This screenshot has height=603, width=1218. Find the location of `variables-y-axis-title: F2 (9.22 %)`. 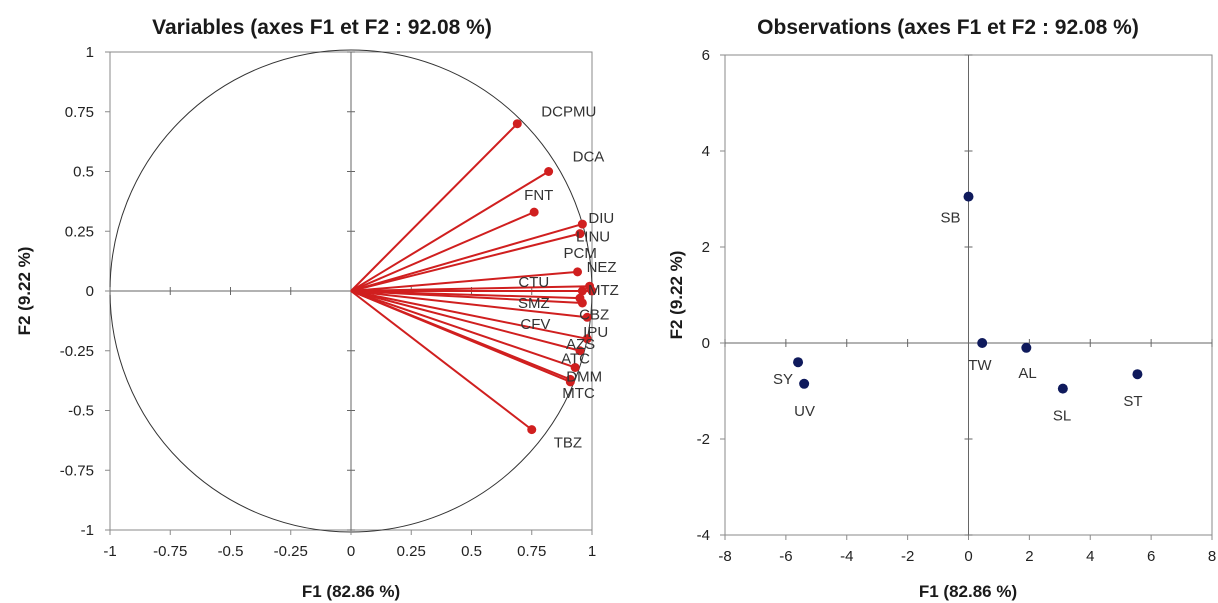

variables-y-axis-title: F2 (9.22 %) is located at coordinates (24, 291).